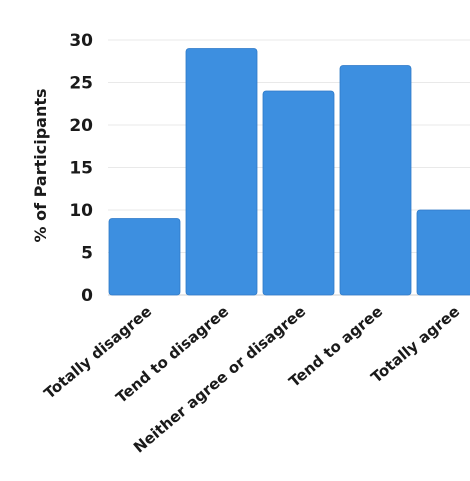 The image size is (470, 481). I want to click on y-axis-title: % of Participants, so click(40, 165).